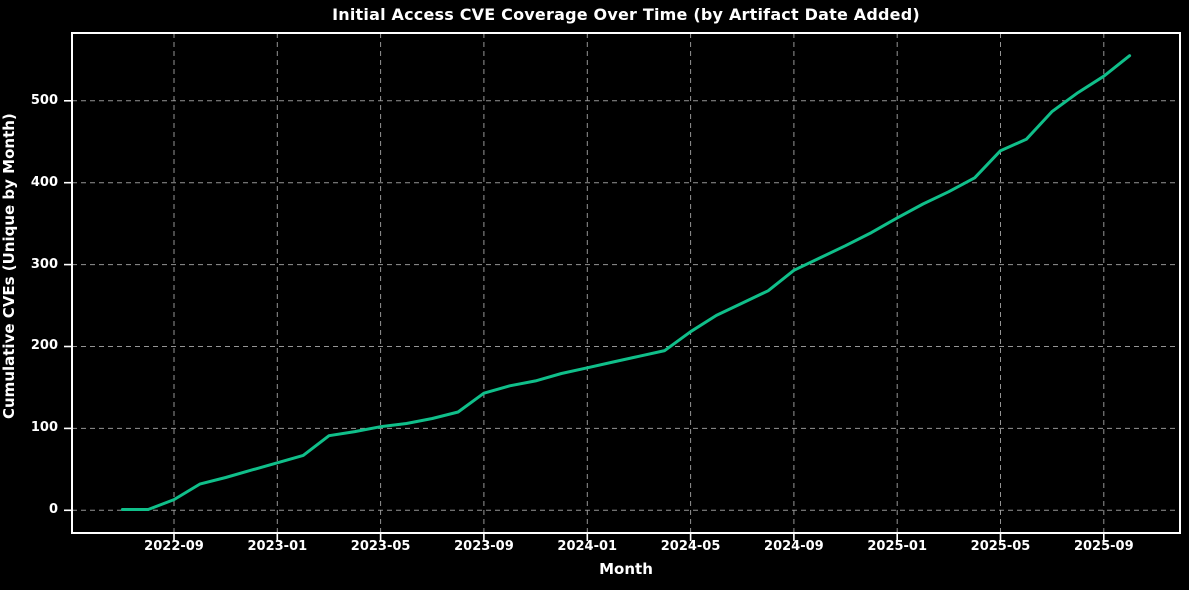  Describe the element at coordinates (690, 546) in the screenshot. I see `x-tick-label: 2024-05` at that location.